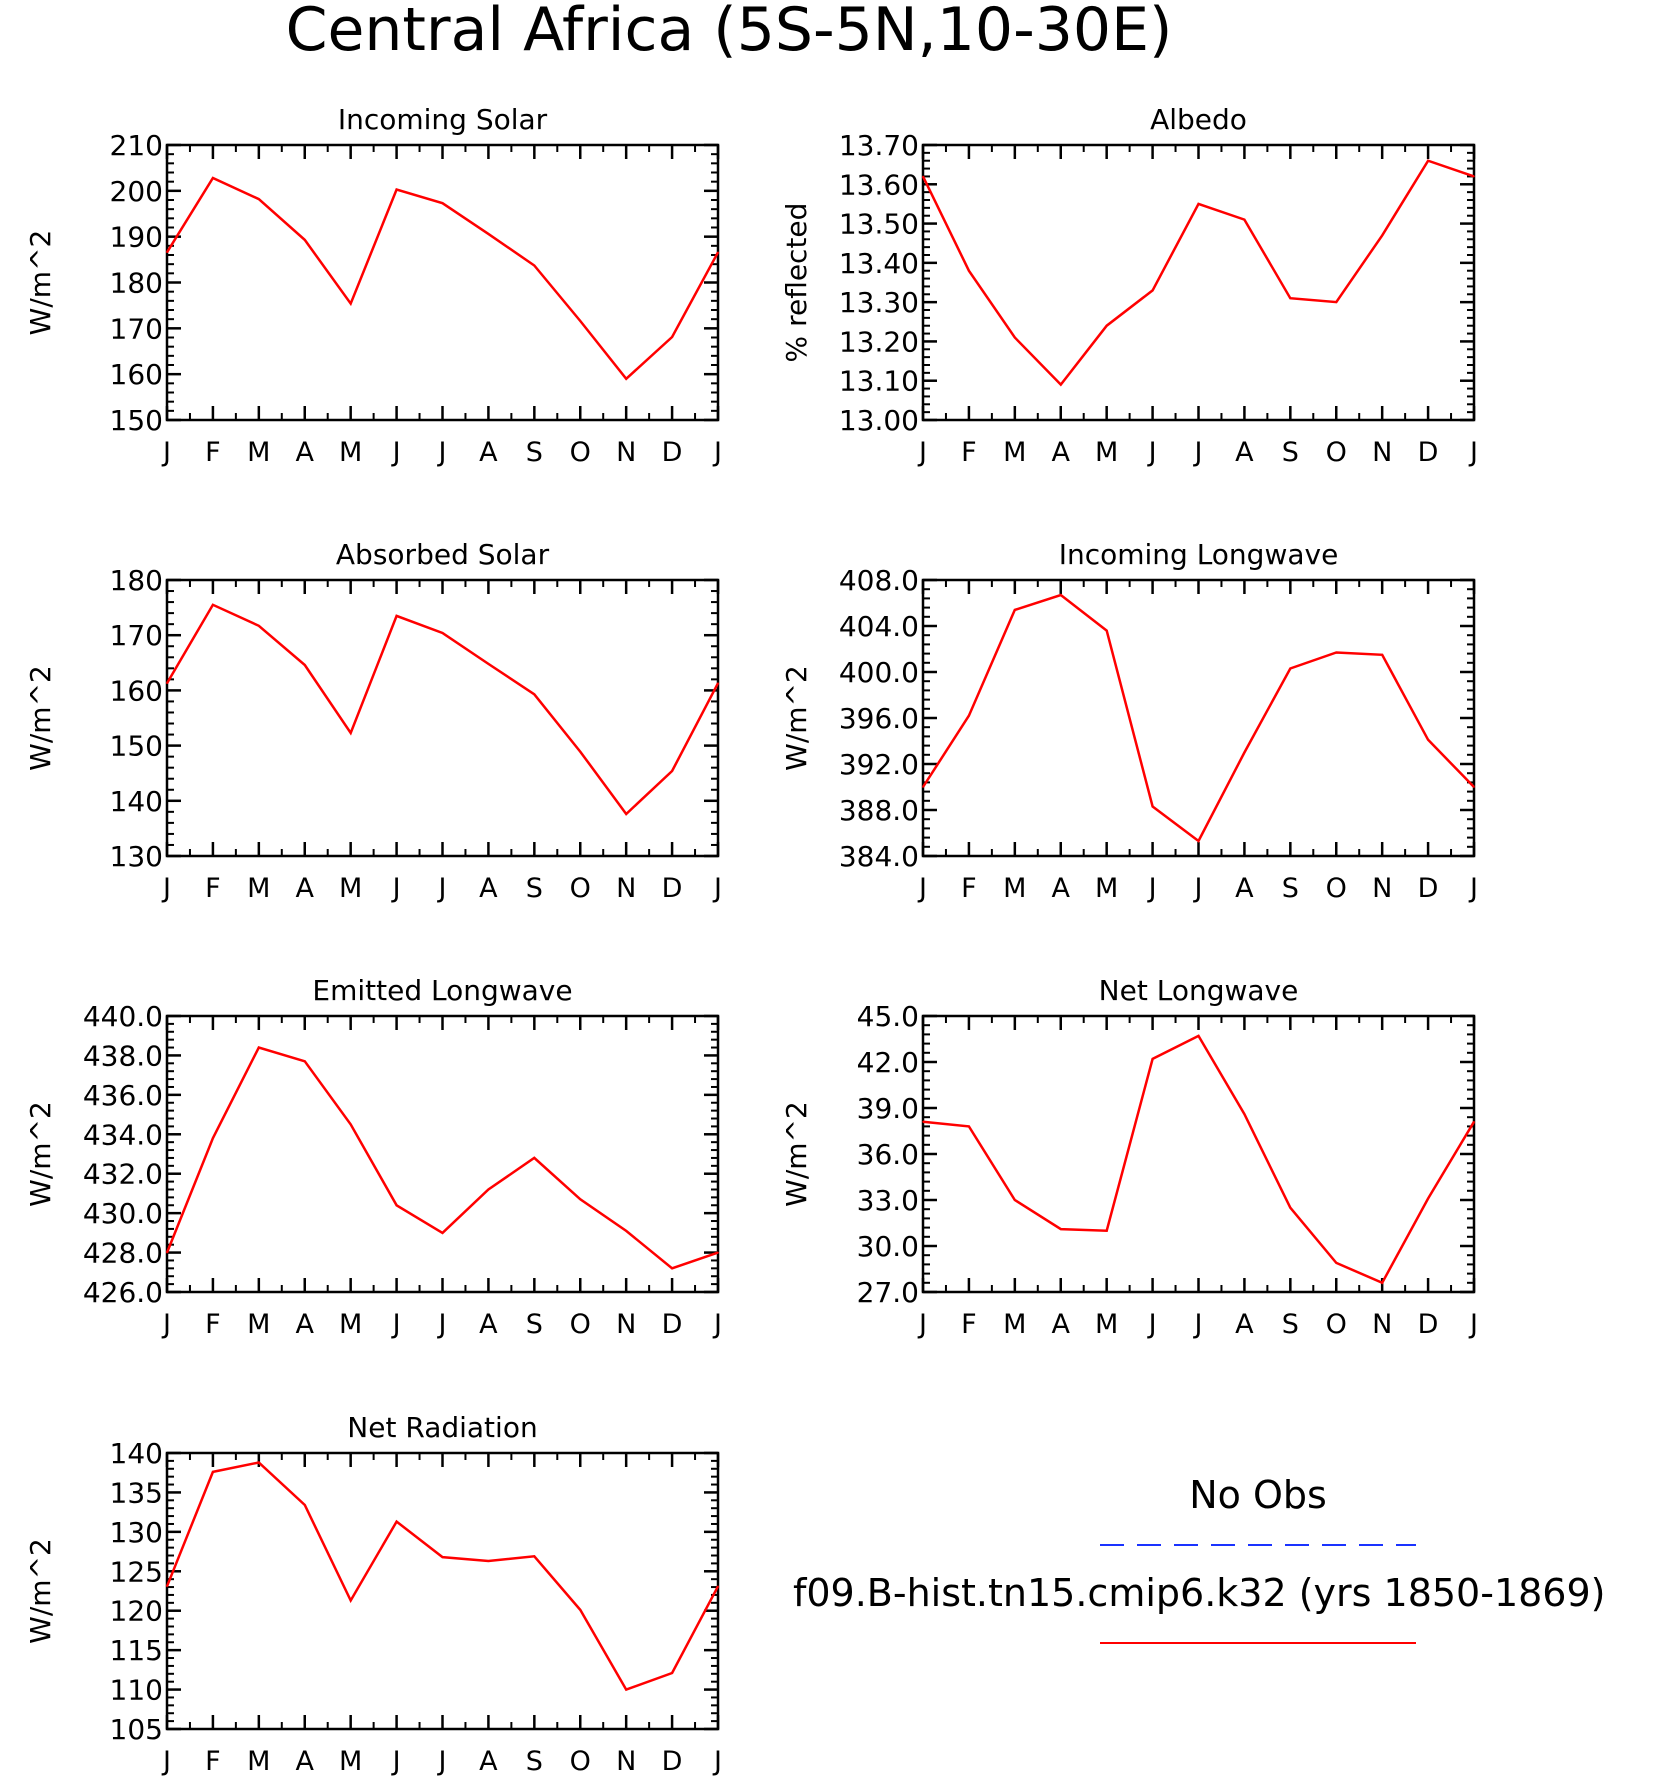 The height and width of the screenshot is (1783, 1663). Describe the element at coordinates (879, 580) in the screenshot. I see `y-tick-label: 408.0` at that location.